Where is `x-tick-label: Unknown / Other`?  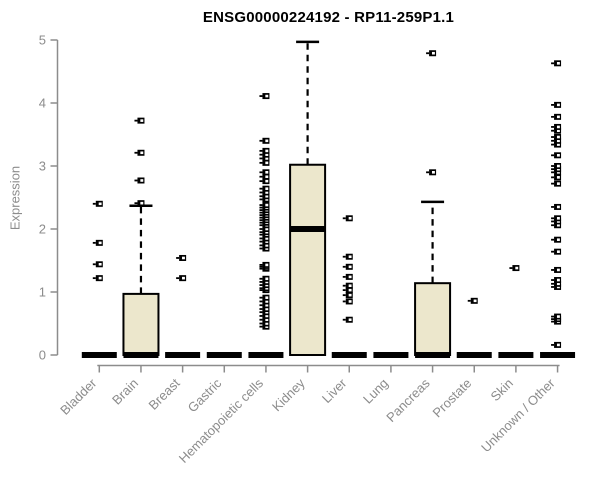 x-tick-label: Unknown / Other is located at coordinates (518, 415).